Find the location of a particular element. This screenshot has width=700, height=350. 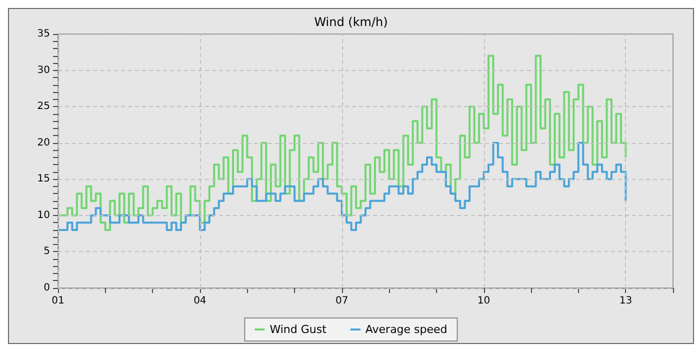

legend-label: Average speed is located at coordinates (406, 329).